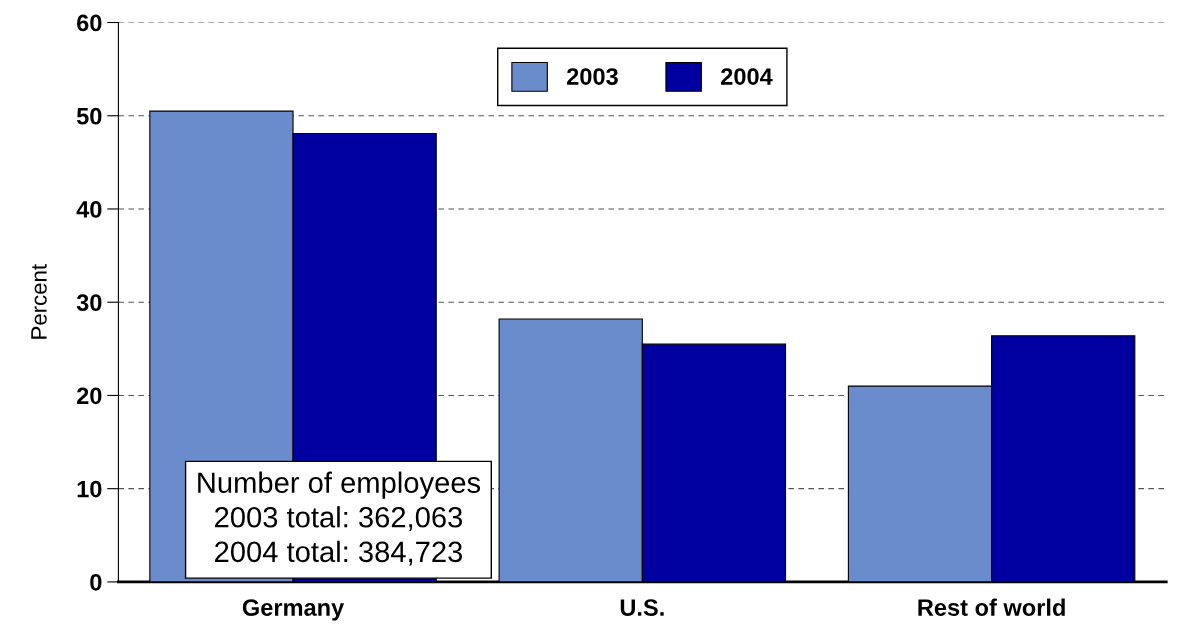 Image resolution: width=1184 pixels, height=643 pixels. Describe the element at coordinates (293, 610) in the screenshot. I see `x-tick-label: Germany` at that location.